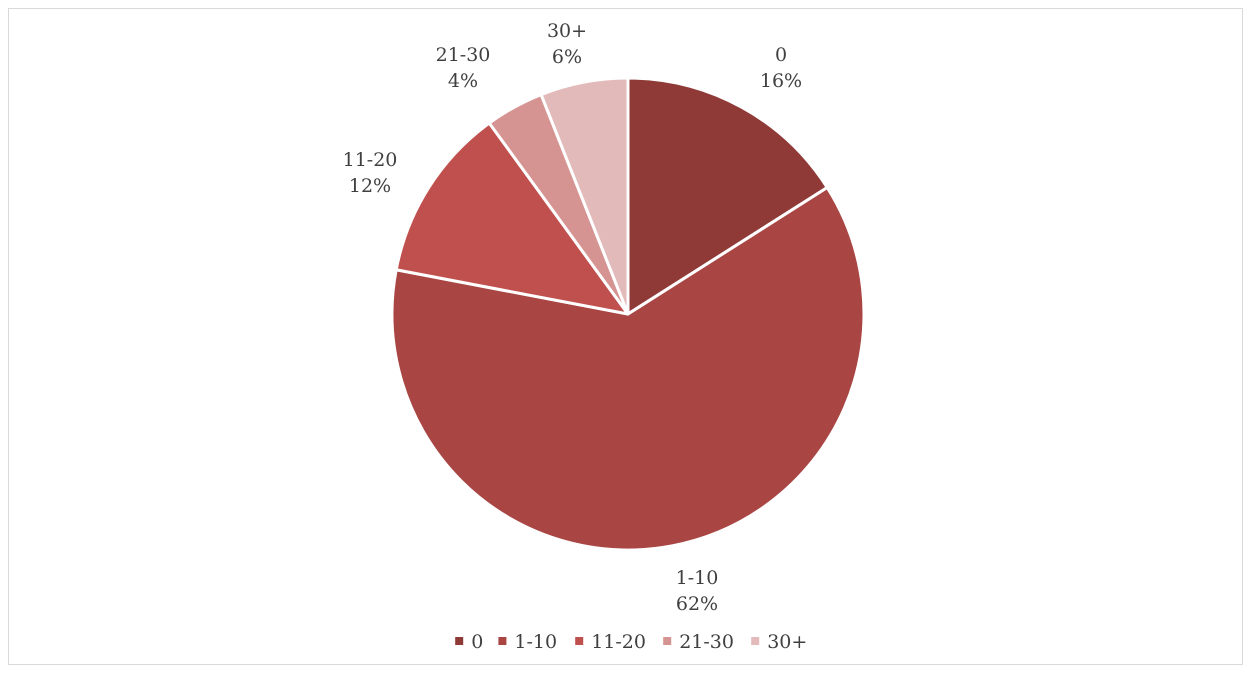 The width and height of the screenshot is (1251, 673). Describe the element at coordinates (781, 68) in the screenshot. I see `slice-label-0: 0 16%` at that location.